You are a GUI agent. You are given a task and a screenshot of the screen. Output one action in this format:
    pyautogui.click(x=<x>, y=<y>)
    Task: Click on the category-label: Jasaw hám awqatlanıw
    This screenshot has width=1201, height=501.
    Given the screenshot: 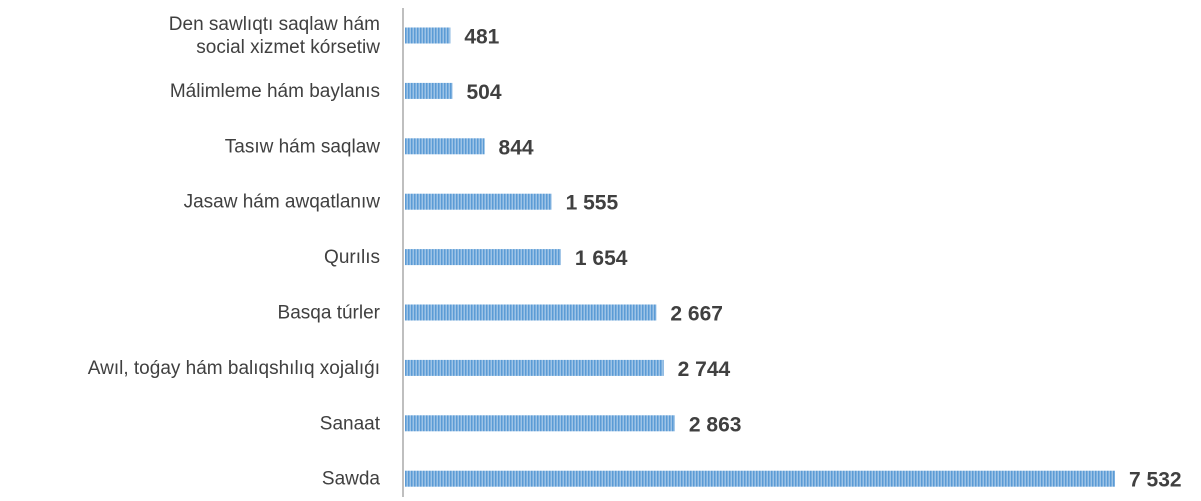 What is the action you would take?
    pyautogui.click(x=282, y=202)
    